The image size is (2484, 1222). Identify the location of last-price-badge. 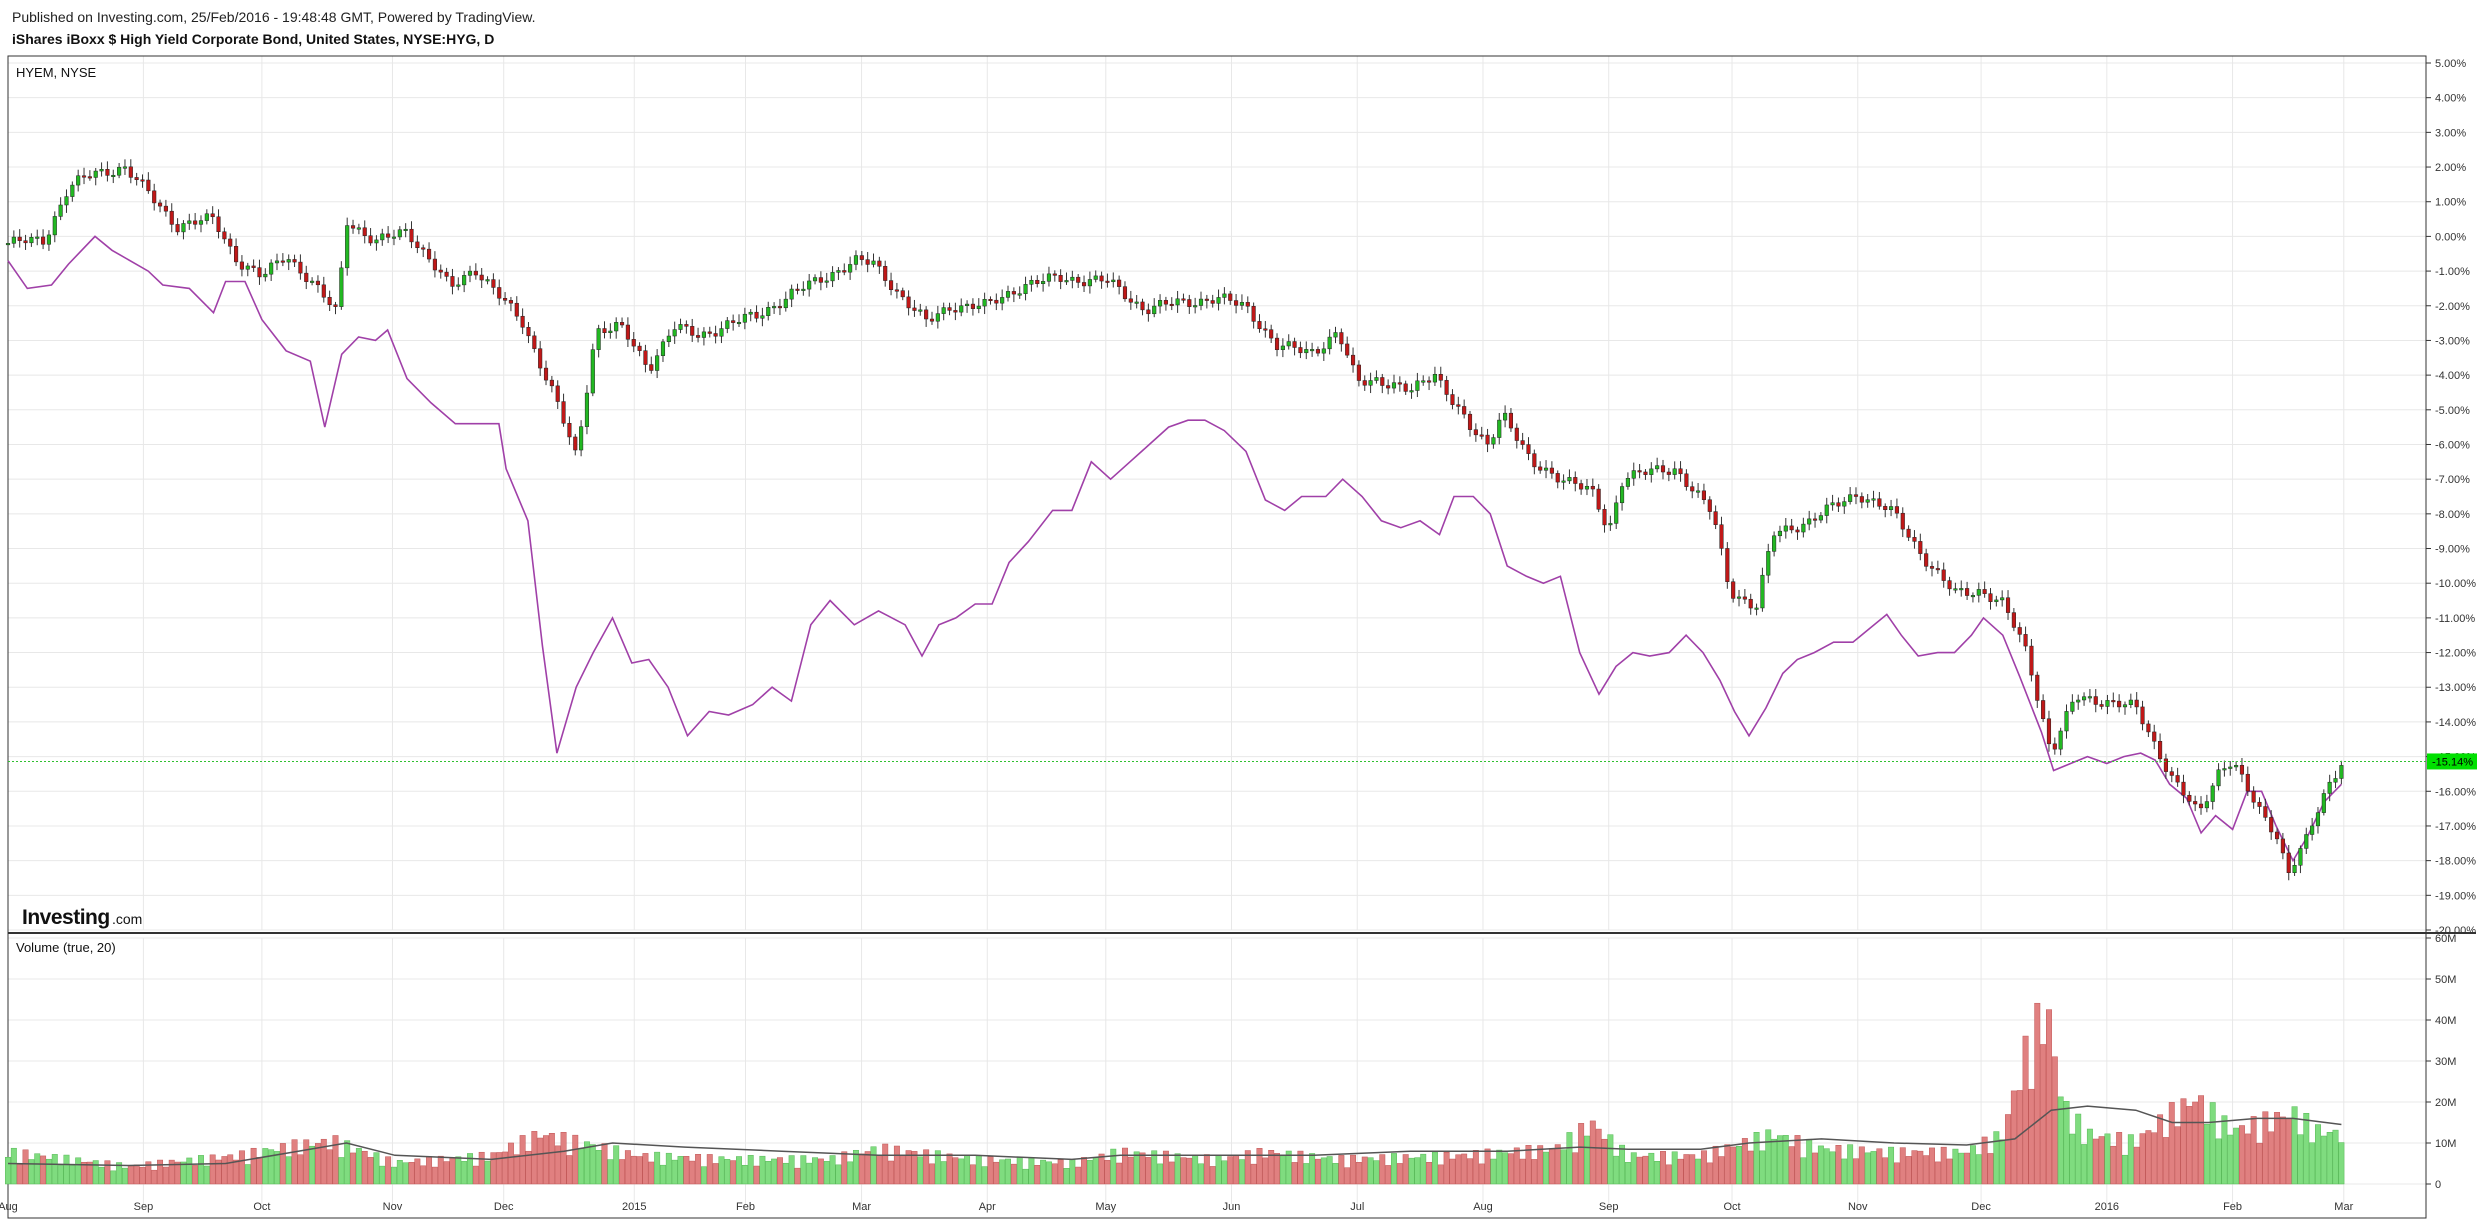
(2452, 761).